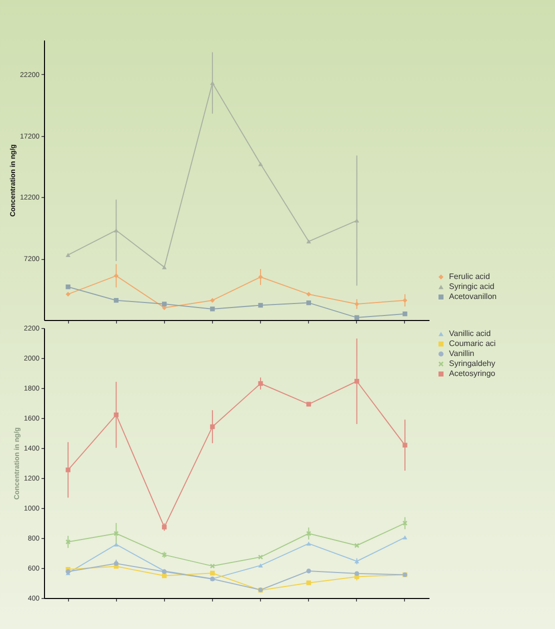 Image resolution: width=555 pixels, height=629 pixels. I want to click on legend-label: Ferulic acid, so click(469, 276).